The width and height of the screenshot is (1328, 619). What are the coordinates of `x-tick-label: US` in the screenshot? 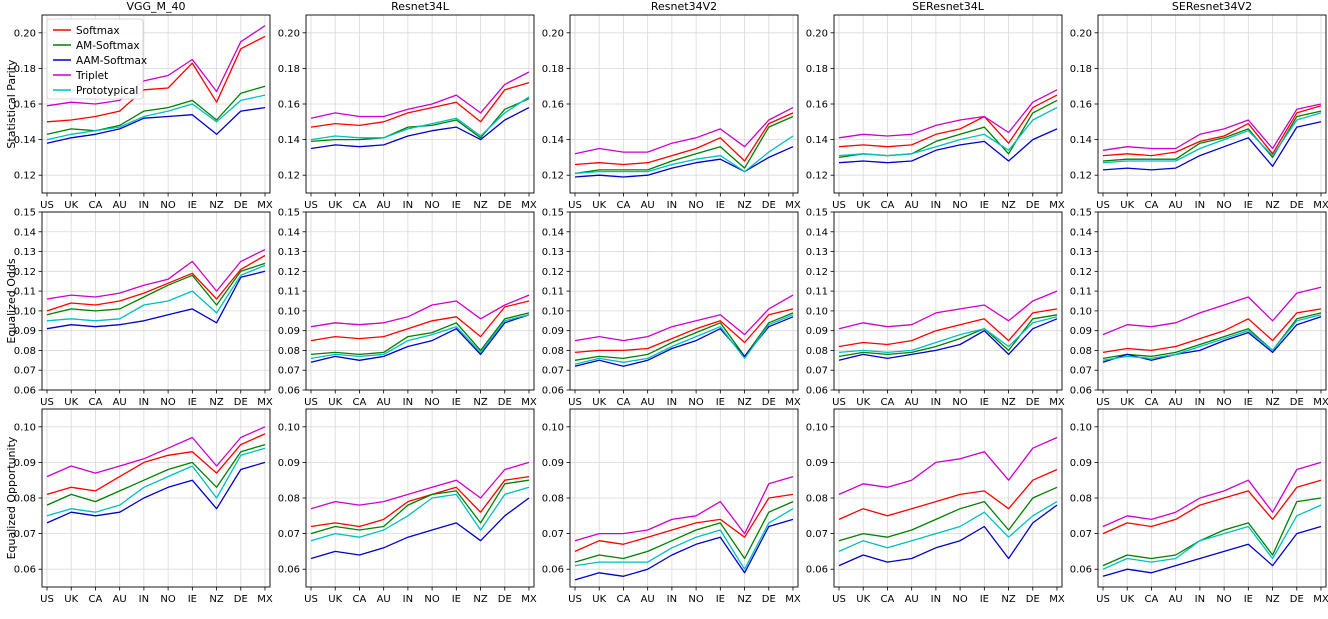 It's located at (311, 205).